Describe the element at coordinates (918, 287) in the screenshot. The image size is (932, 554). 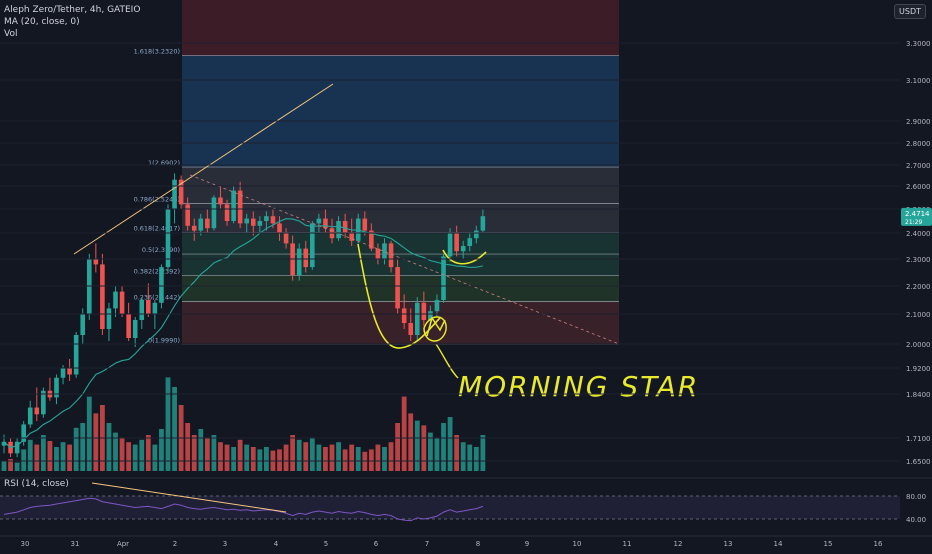
I see `price-tick-label: 2.2000` at that location.